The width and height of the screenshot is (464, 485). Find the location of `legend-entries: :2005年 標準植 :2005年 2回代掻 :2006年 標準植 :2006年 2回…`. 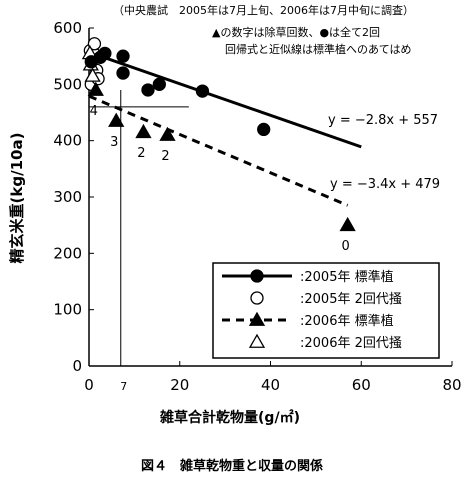

legend-entries: :2005年 標準植 :2005年 2回代掻 :2006年 標準植 :2006年 2回… is located at coordinates (312, 310).